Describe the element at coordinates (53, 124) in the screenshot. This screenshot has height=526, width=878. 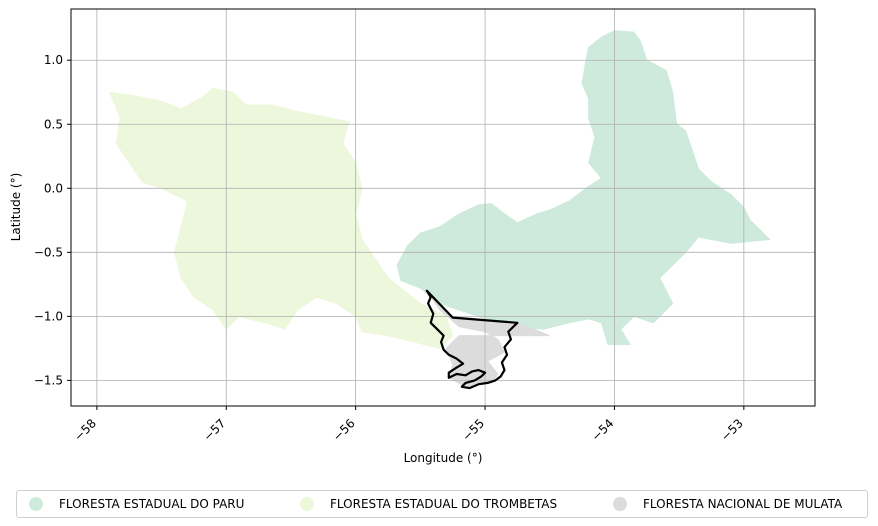
I see `y-tick-label: 0.5` at that location.